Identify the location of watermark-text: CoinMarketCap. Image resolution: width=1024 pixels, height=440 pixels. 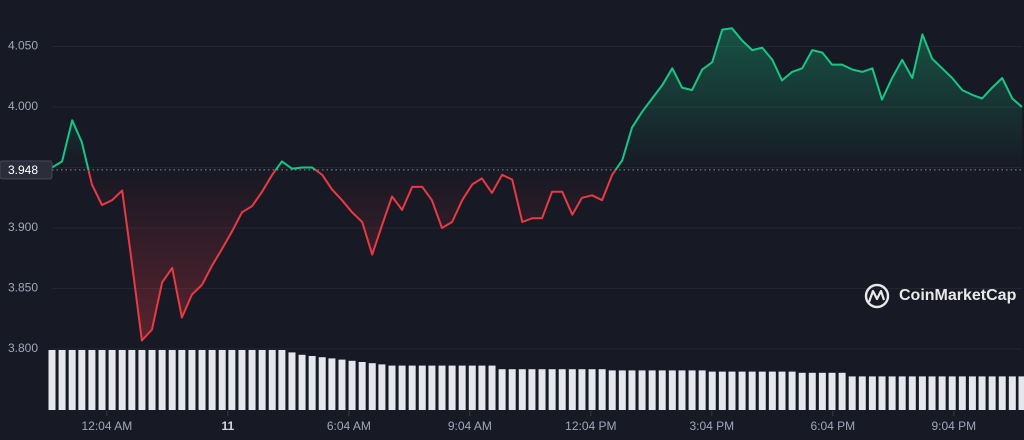
(958, 295).